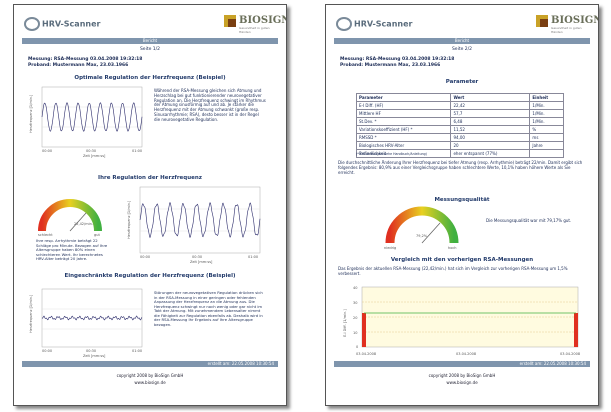 The width and height of the screenshot is (611, 412). What do you see at coordinates (462, 49) in the screenshot?
I see `page-number: Seite 2/2` at bounding box center [462, 49].